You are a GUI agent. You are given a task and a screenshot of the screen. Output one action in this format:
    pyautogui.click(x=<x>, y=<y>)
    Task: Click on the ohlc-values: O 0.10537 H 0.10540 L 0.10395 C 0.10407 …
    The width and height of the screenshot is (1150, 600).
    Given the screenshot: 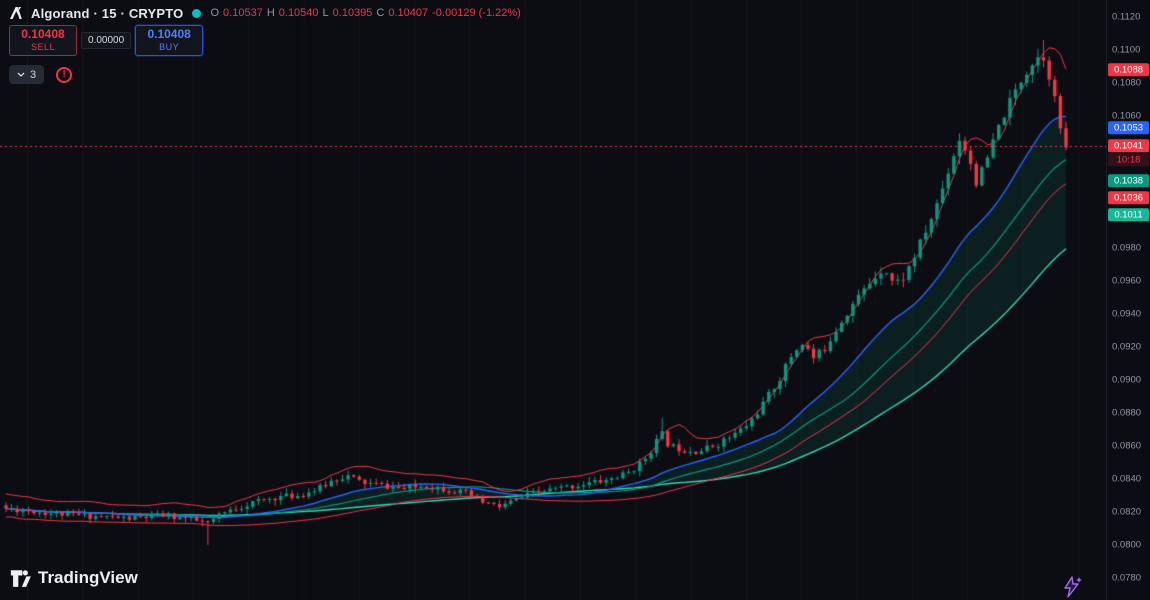 What is the action you would take?
    pyautogui.click(x=365, y=13)
    